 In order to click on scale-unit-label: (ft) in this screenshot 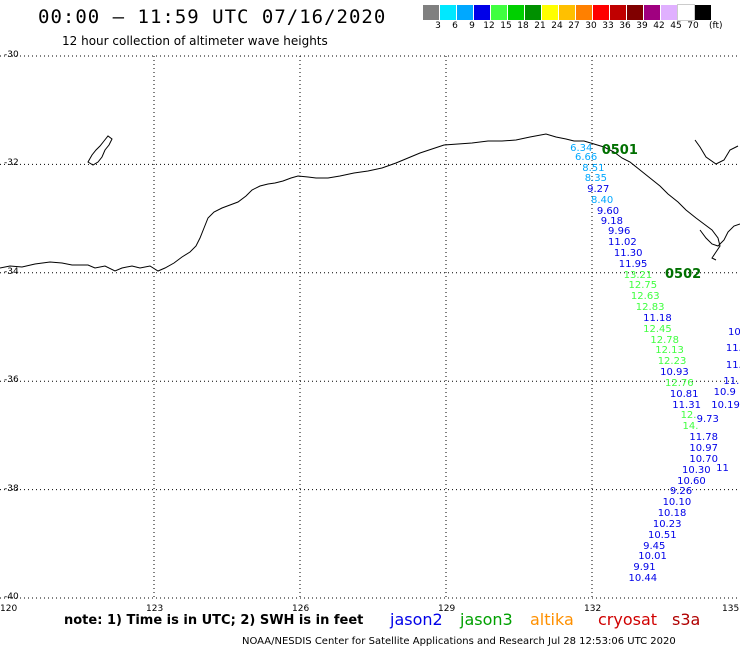, I will do `click(716, 26)`.